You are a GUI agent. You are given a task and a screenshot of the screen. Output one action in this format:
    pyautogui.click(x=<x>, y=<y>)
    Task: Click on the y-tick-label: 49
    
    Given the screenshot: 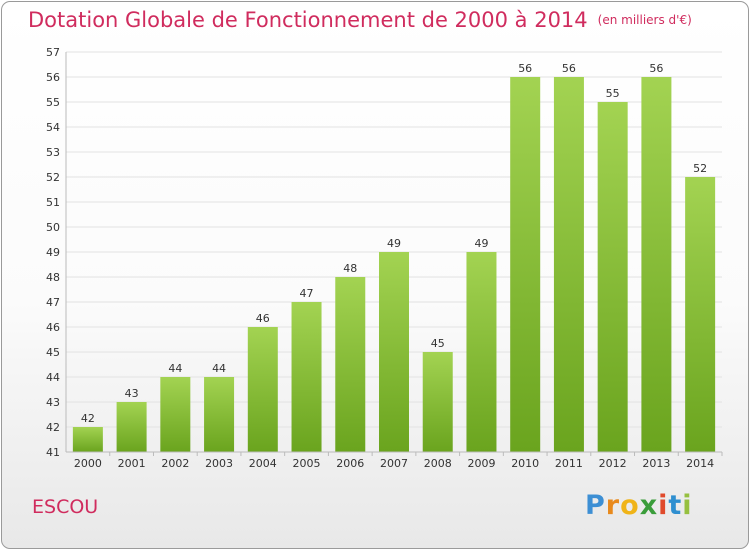 What is the action you would take?
    pyautogui.click(x=53, y=252)
    